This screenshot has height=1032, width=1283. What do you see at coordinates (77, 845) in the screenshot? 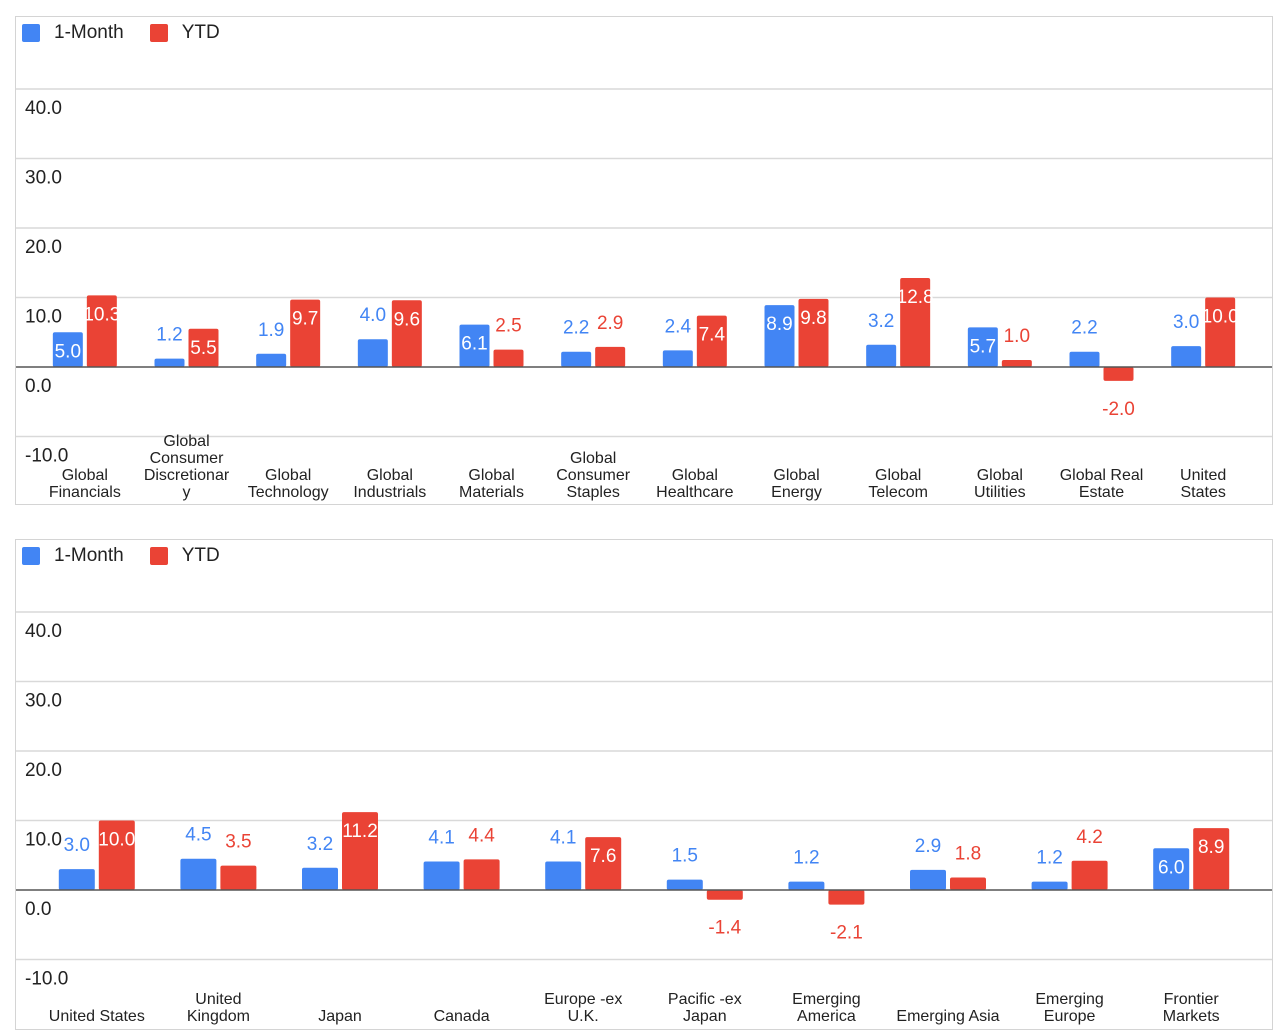
I see `data-label-1-month: 3.0` at bounding box center [77, 845].